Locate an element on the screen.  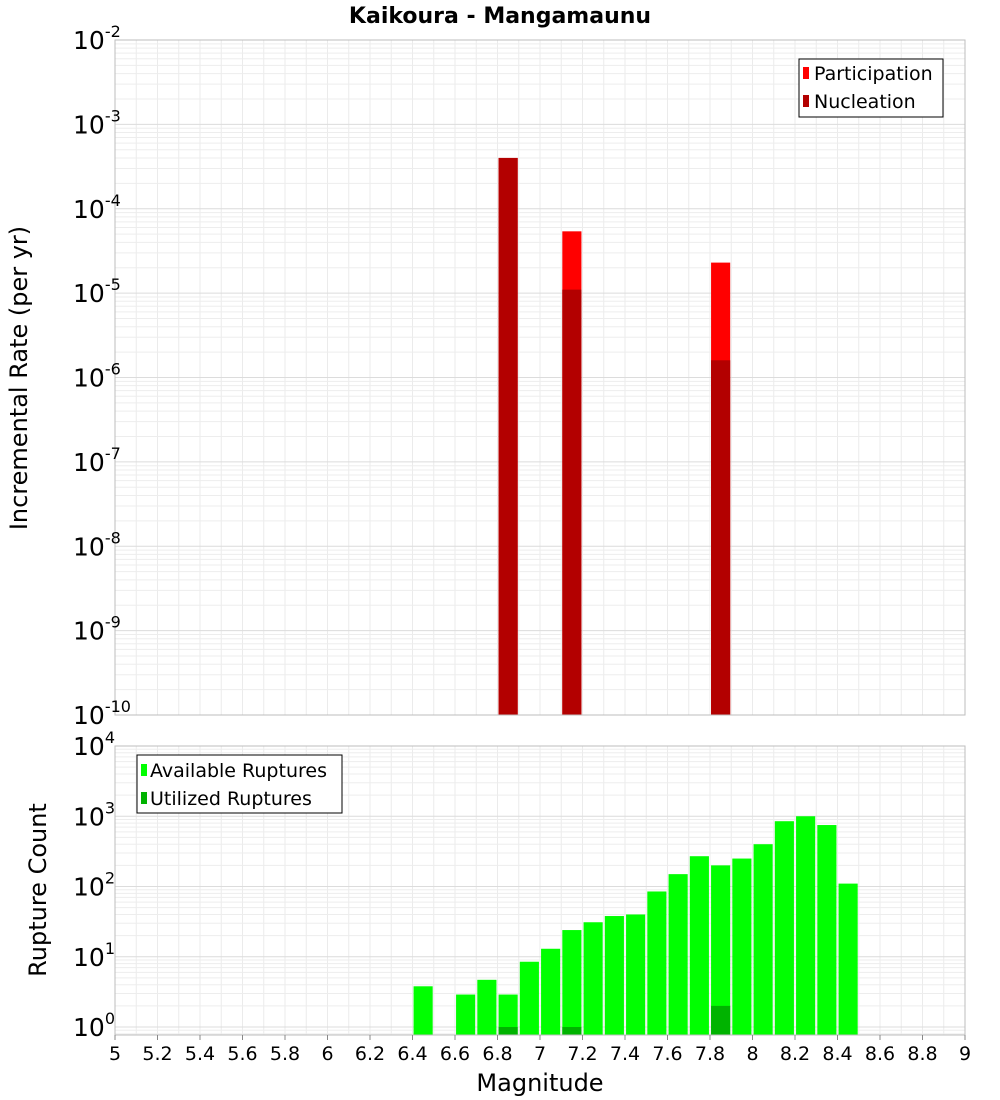
bottom-bars is located at coordinates (635, 925).